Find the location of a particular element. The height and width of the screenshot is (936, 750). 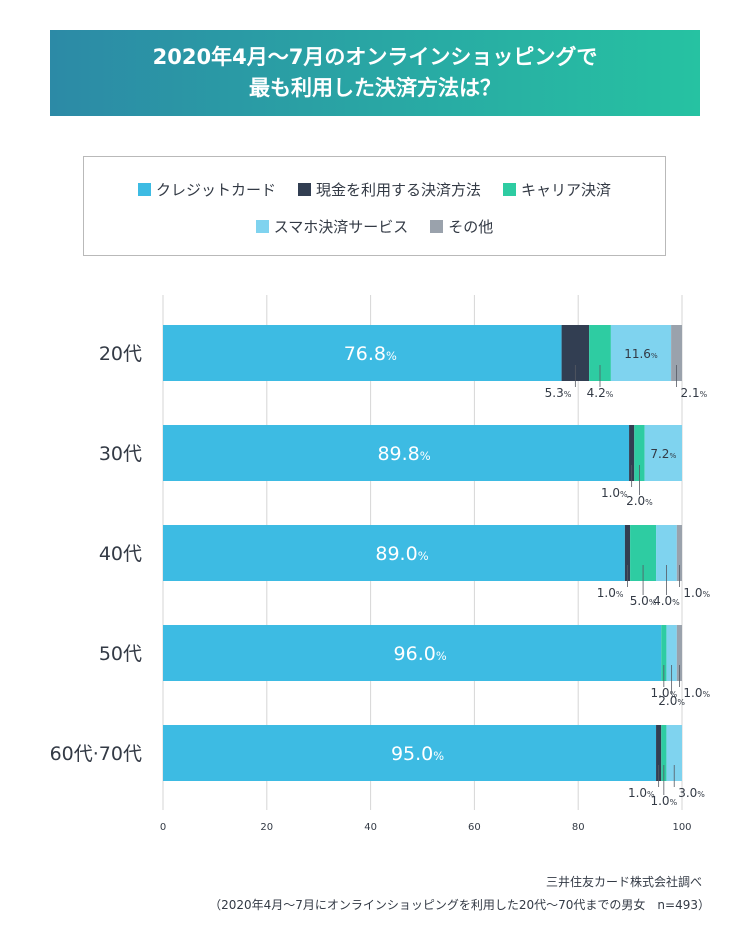

legend-item-smartphone: スマホ決済サービス is located at coordinates (332, 226).